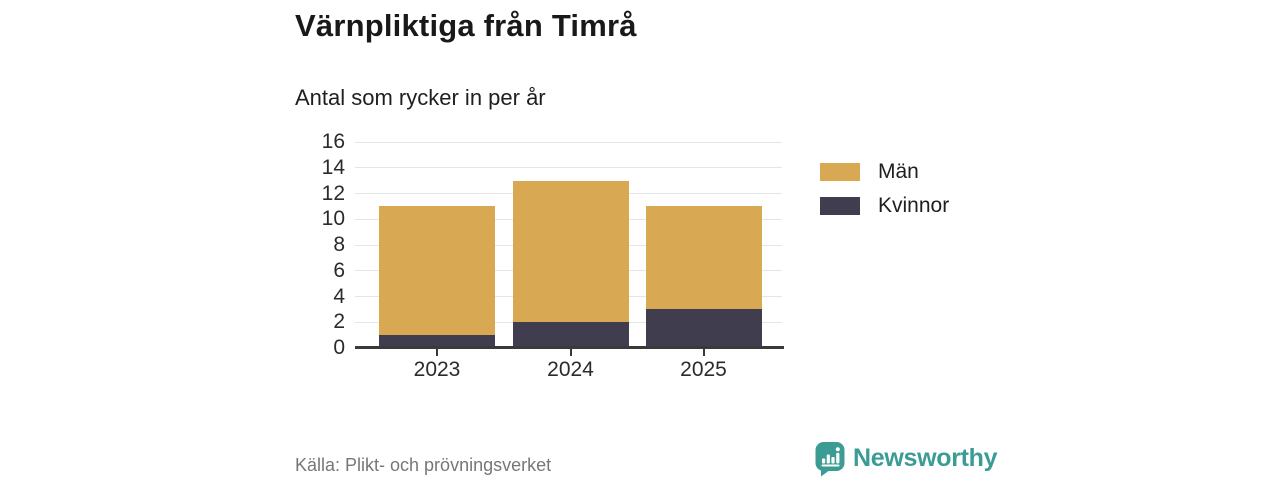 The height and width of the screenshot is (480, 1280). I want to click on y-tick-label-16: 16, so click(333, 141).